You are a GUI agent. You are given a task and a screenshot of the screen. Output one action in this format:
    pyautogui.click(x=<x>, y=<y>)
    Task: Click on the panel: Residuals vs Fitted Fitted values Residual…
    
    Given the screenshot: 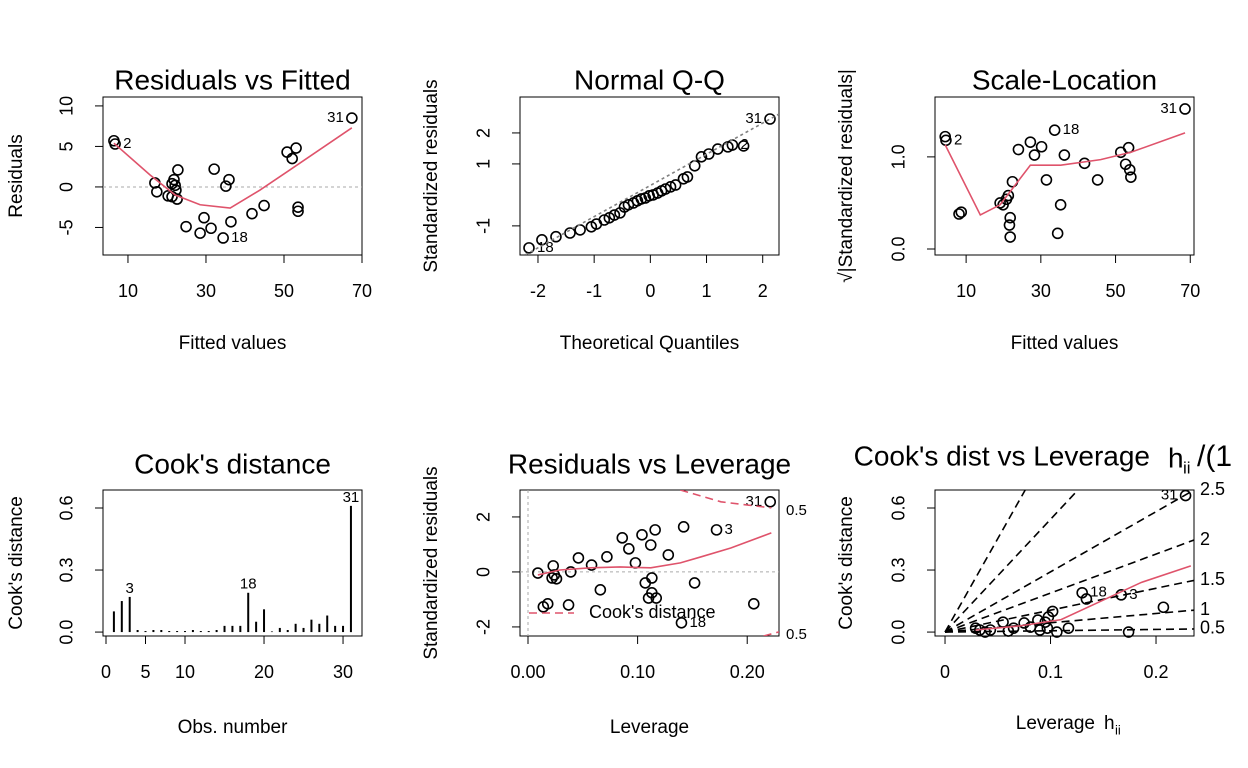 What is the action you would take?
    pyautogui.click(x=189, y=209)
    